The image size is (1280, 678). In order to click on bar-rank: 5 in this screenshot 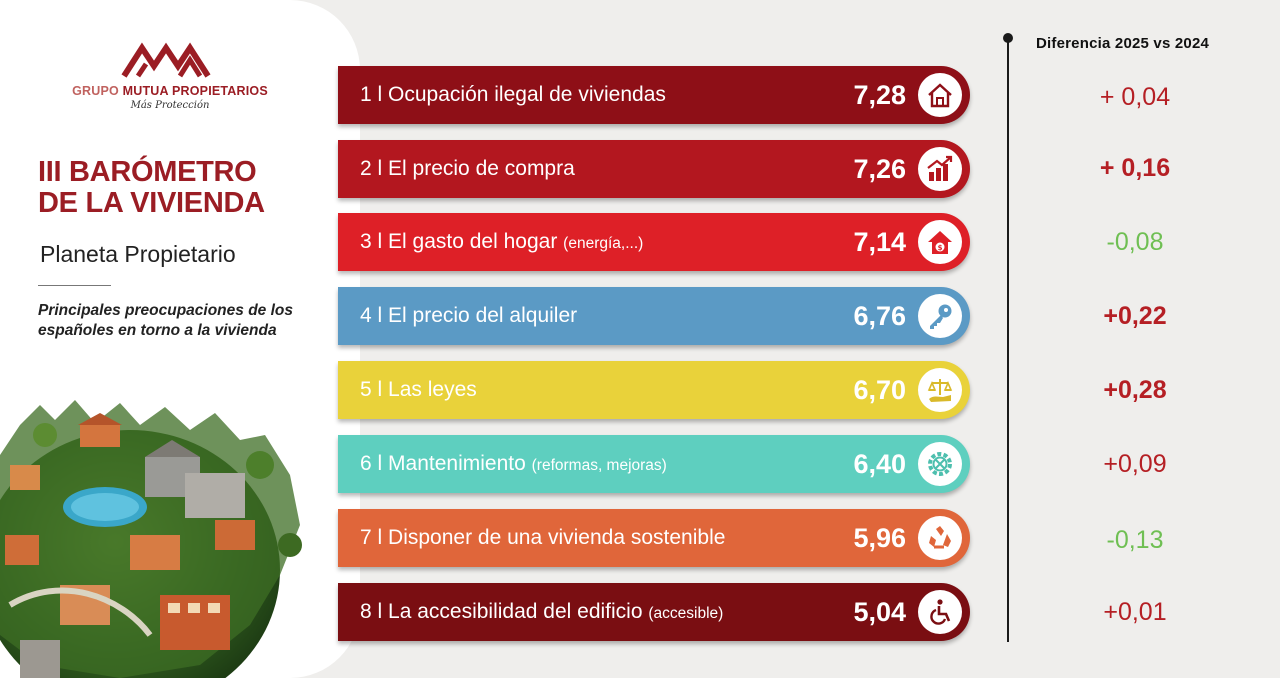, I will do `click(366, 389)`.